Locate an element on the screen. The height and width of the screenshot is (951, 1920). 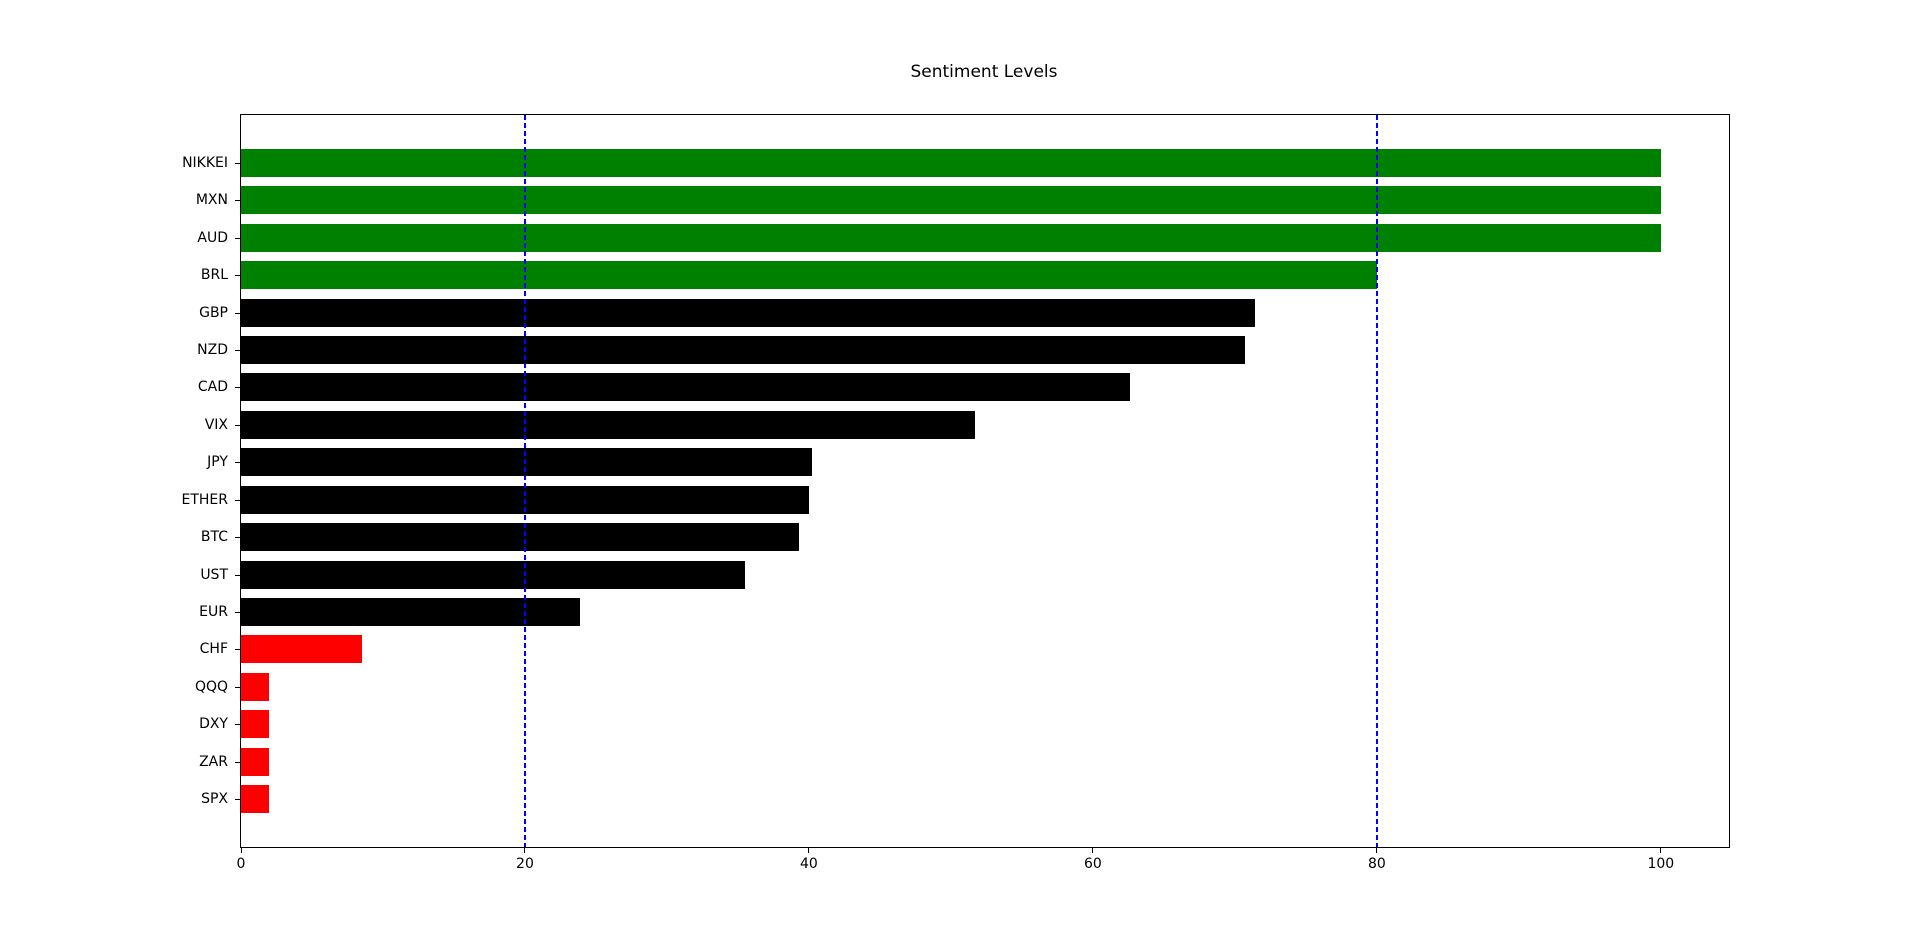
y-tick-label-gbp: GBP is located at coordinates (213, 312).